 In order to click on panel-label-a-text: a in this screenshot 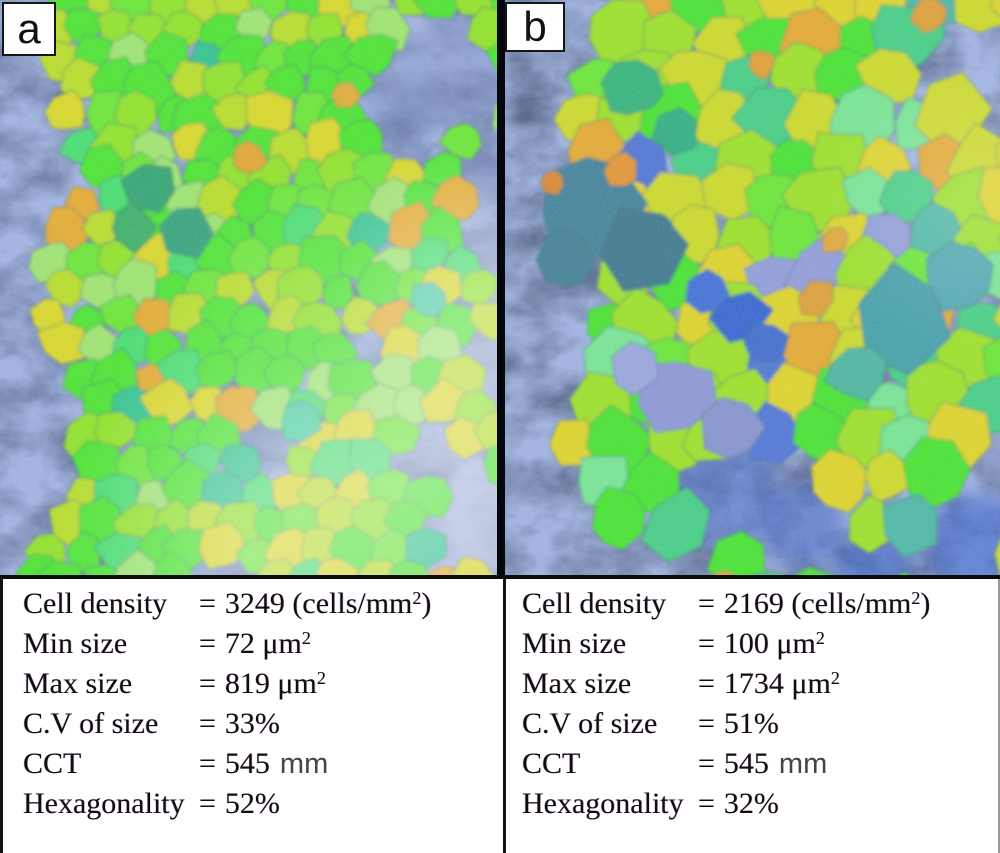, I will do `click(29, 28)`.